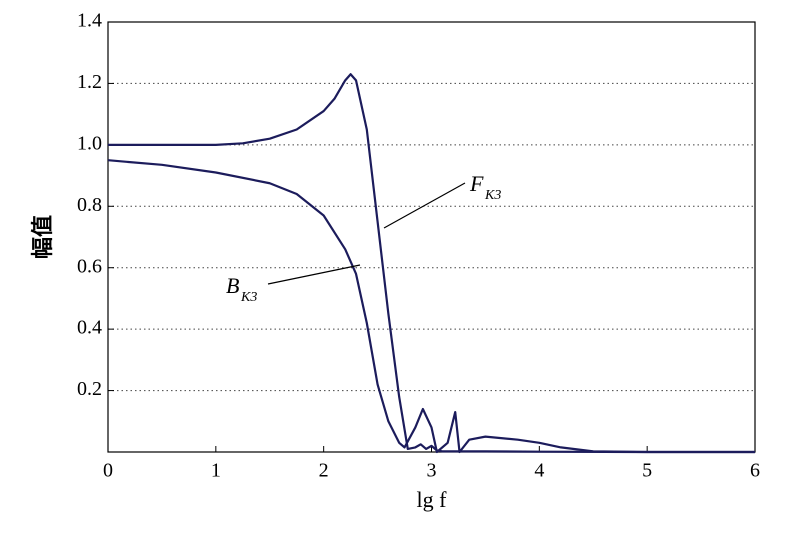 The image size is (798, 533). Describe the element at coordinates (432, 471) in the screenshot. I see `x-tick-label: 3` at that location.